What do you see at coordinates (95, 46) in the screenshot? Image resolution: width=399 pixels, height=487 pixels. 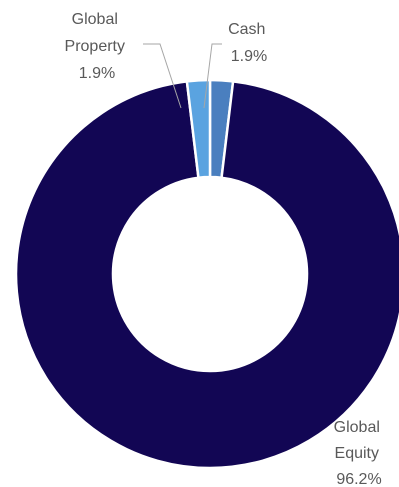 I see `label-global-property-line2: Property` at bounding box center [95, 46].